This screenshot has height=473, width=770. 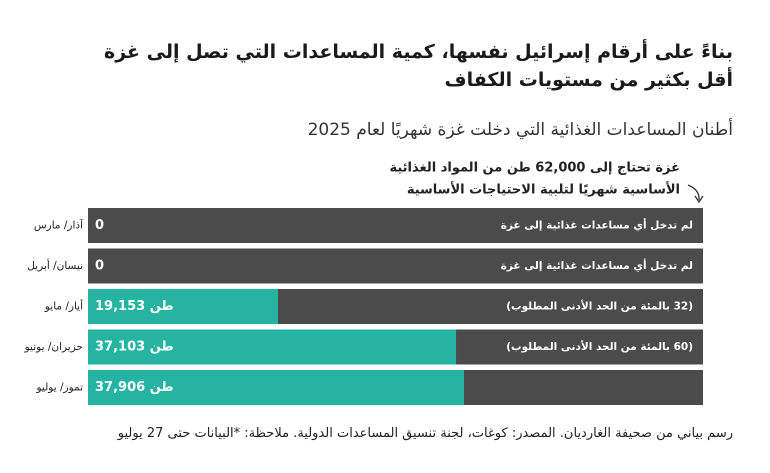 What do you see at coordinates (599, 346) in the screenshot?
I see `bar-note: (60 بالمئة من الحد الأدنى المطلوب)` at bounding box center [599, 346].